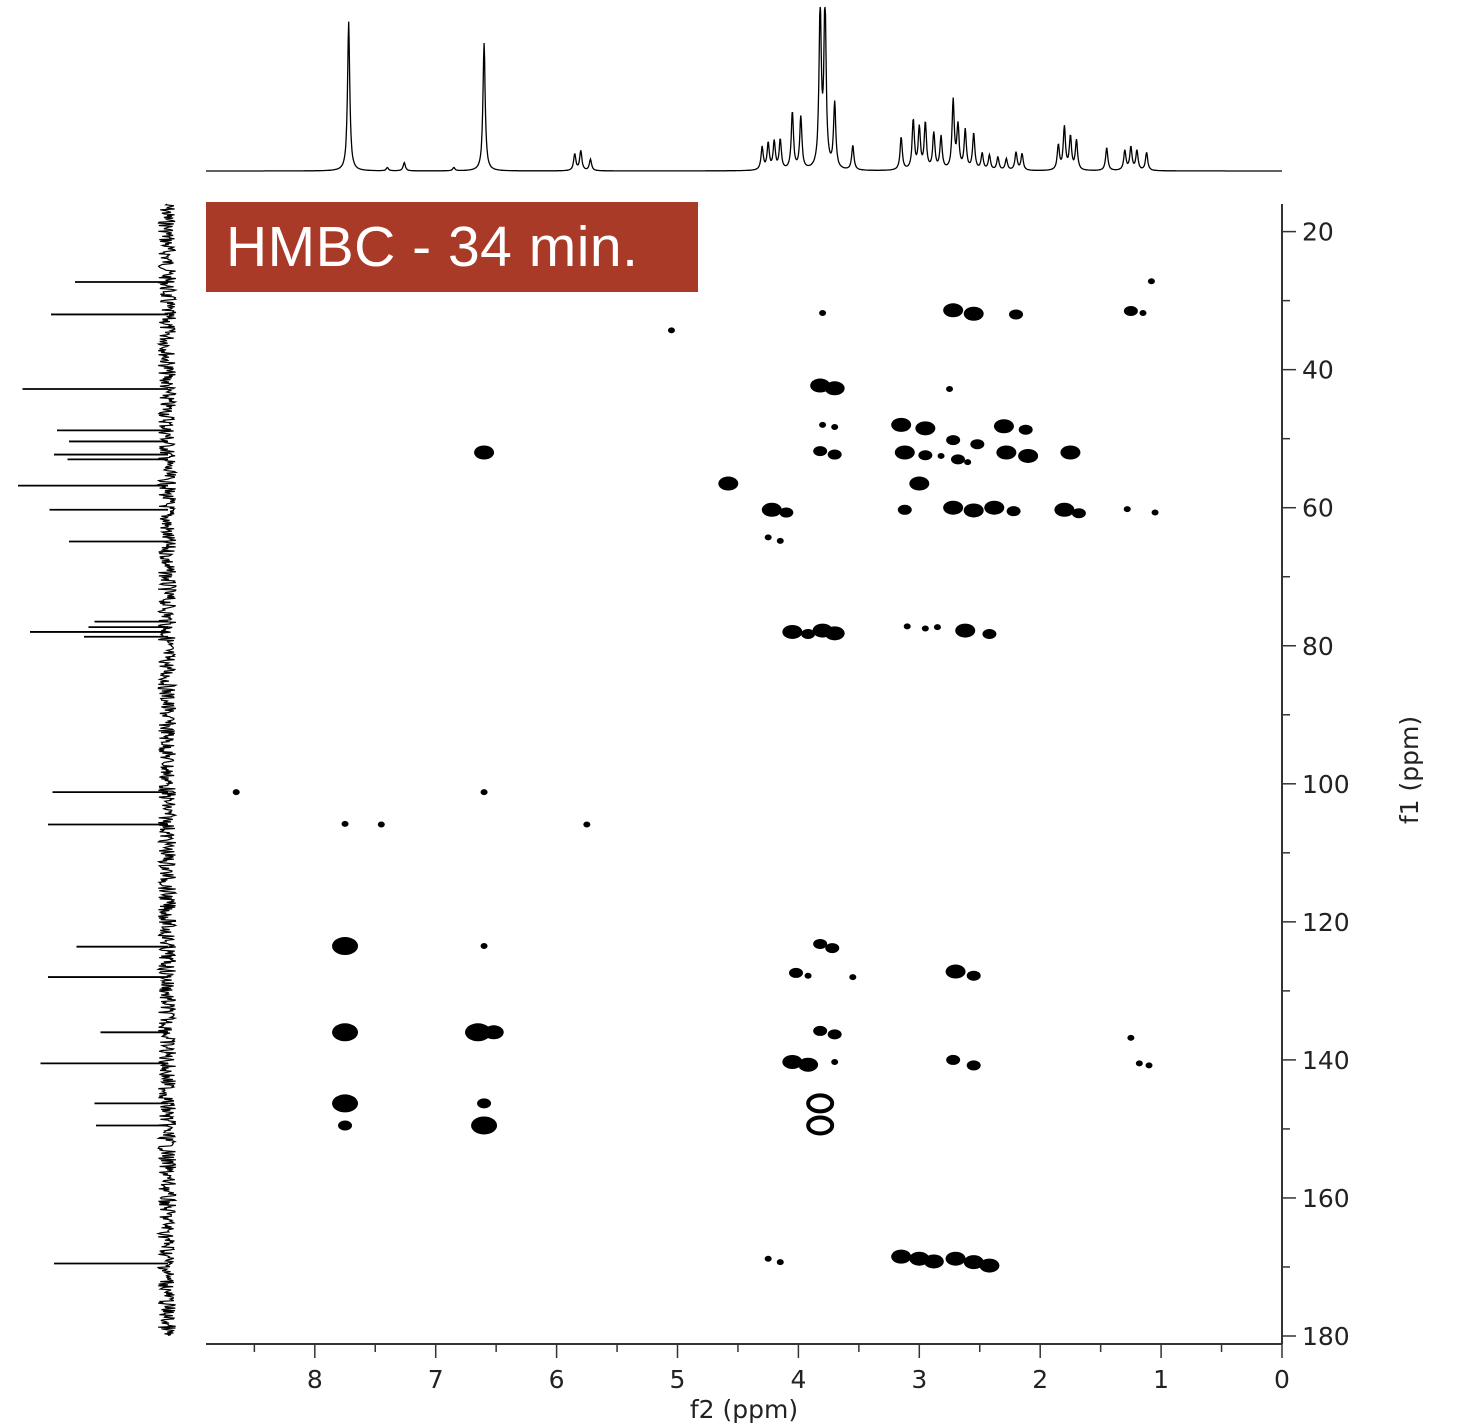 This screenshot has width=1472, height=1428. Describe the element at coordinates (1326, 1336) in the screenshot. I see `y-tick-label: 180` at that location.